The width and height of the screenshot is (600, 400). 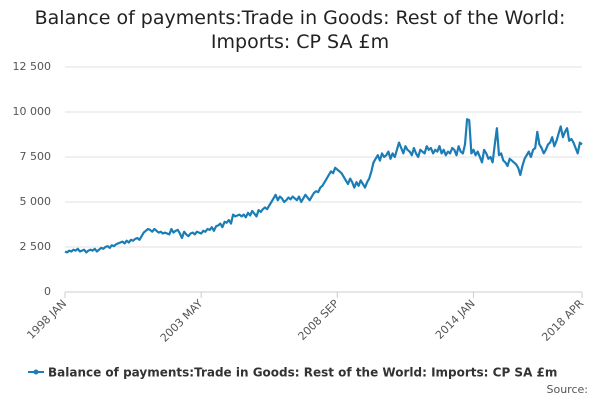 I want to click on legend-marker, so click(x=36, y=372).